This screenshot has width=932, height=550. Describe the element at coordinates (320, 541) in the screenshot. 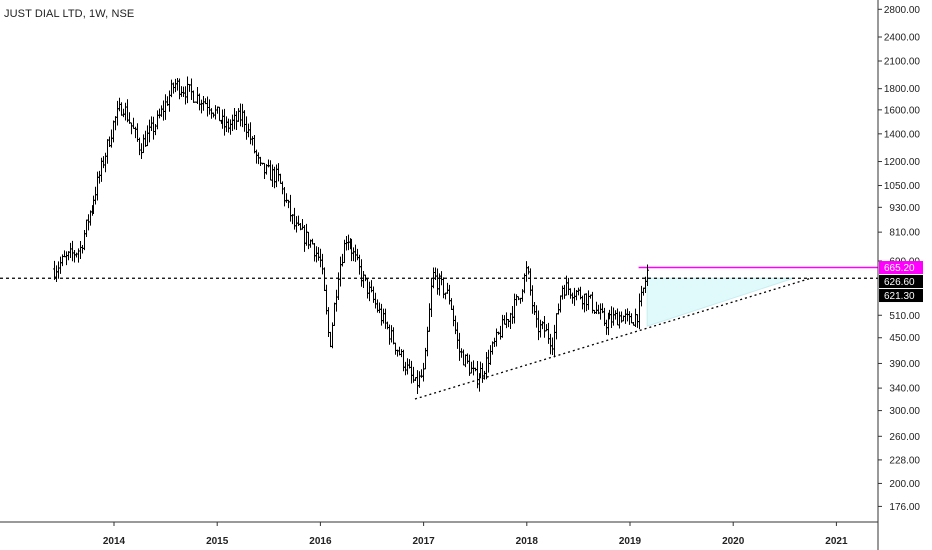

I see `time-tick-label: 2016` at that location.